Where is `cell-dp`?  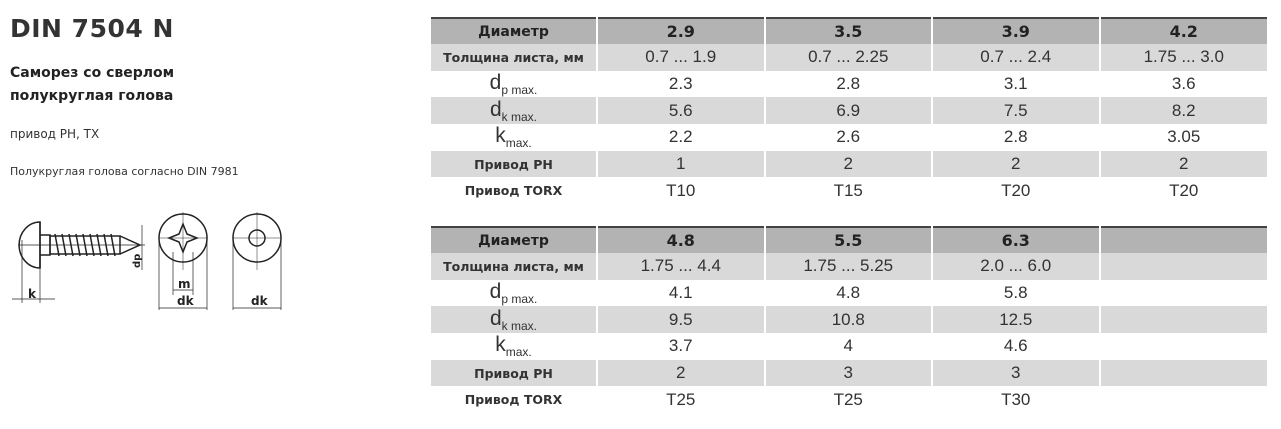 cell-dp is located at coordinates (1182, 293).